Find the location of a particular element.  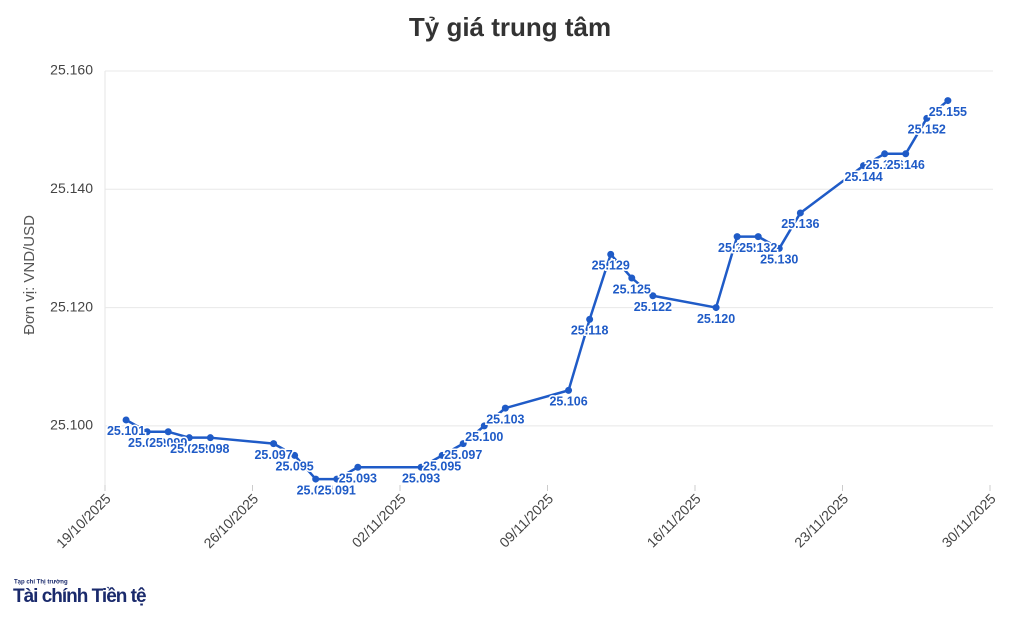

x-tick-label: 30/11/2025 is located at coordinates (969, 520).